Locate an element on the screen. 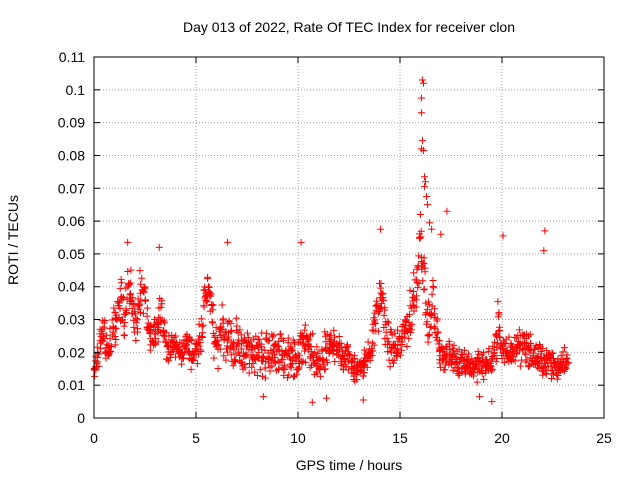  y-tick-label: 0.11 is located at coordinates (72, 57).